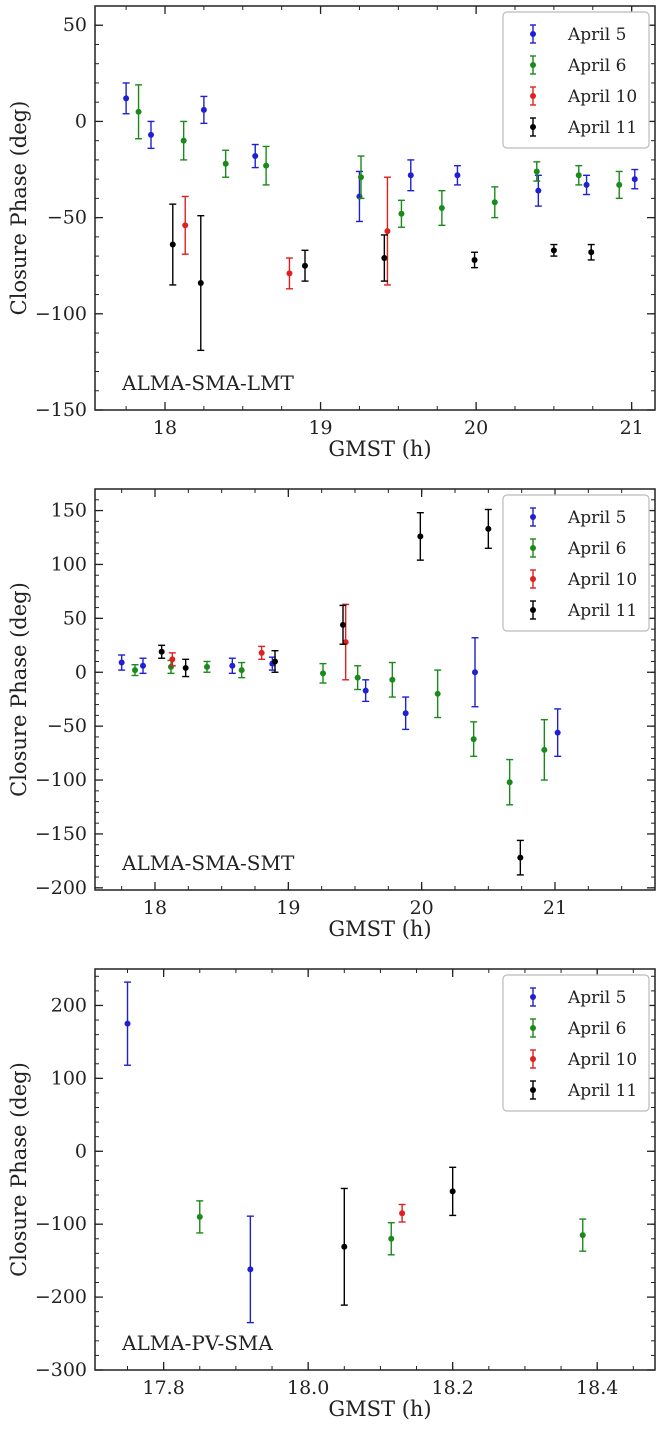 This screenshot has width=658, height=1431. Describe the element at coordinates (69, 1005) in the screenshot. I see `y-tick-label: 200` at that location.